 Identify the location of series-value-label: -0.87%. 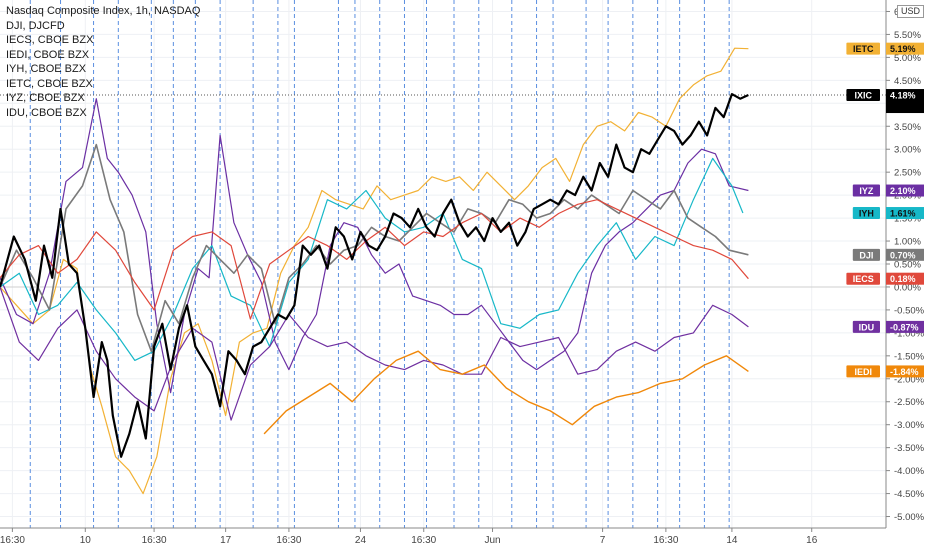
(904, 327).